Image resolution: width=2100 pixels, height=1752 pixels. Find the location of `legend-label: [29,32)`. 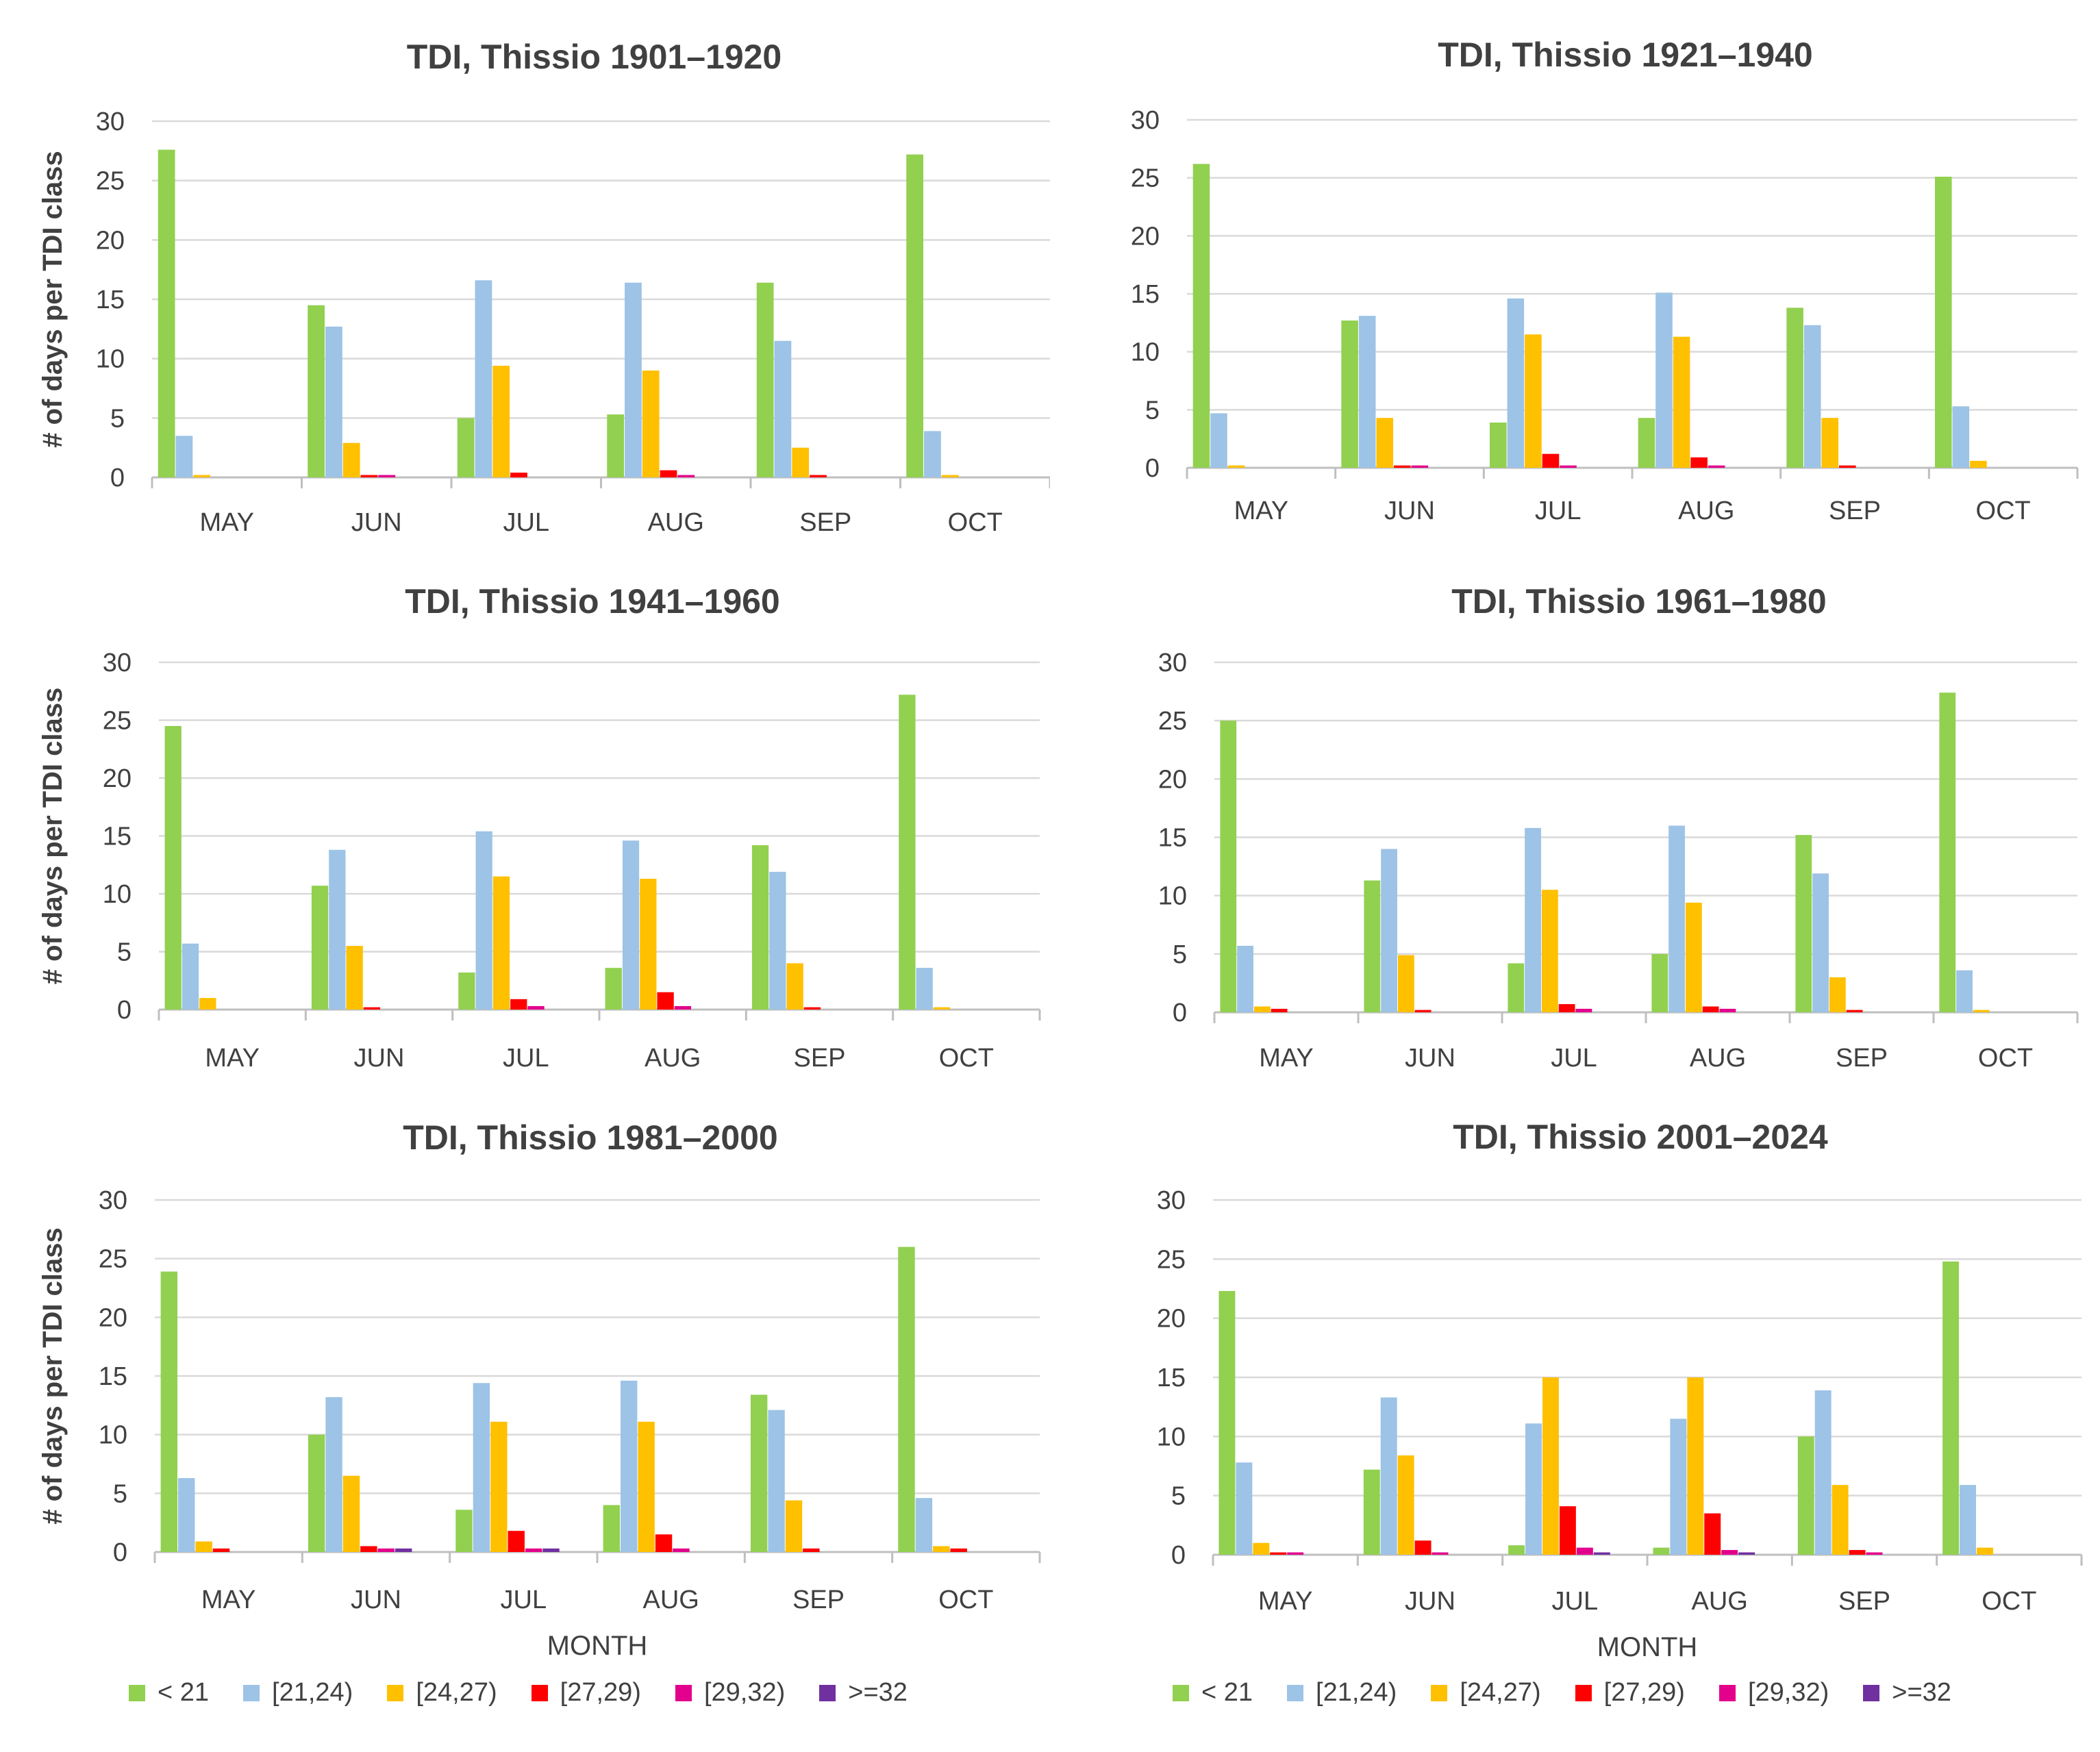

legend-label: [29,32) is located at coordinates (744, 1692).